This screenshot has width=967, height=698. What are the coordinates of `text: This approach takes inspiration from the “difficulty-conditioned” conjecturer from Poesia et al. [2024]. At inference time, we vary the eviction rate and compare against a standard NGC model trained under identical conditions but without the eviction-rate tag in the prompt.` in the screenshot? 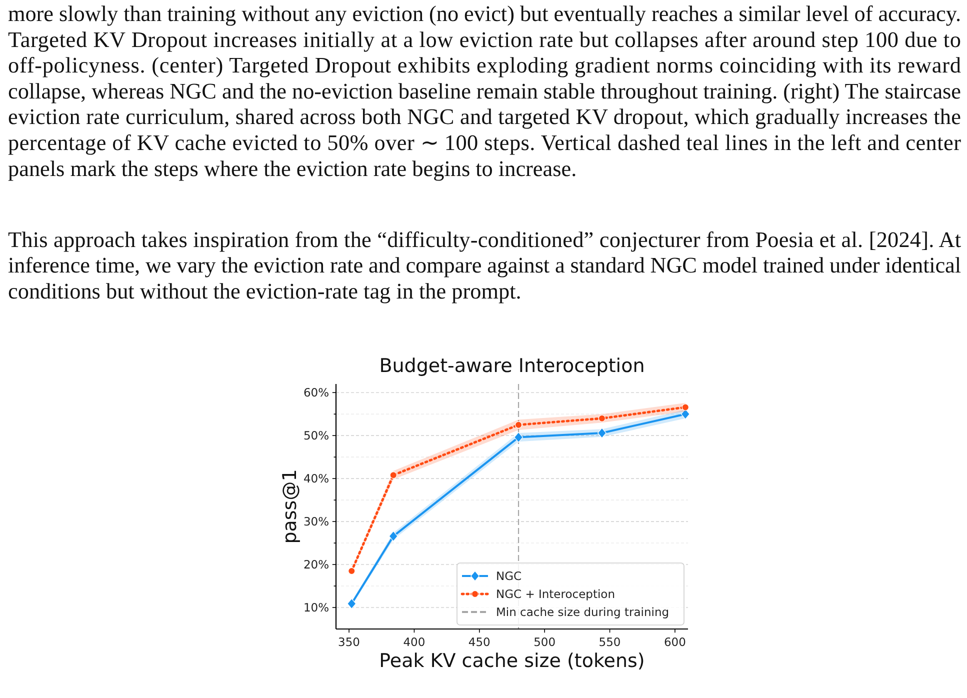 It's located at (485, 265).